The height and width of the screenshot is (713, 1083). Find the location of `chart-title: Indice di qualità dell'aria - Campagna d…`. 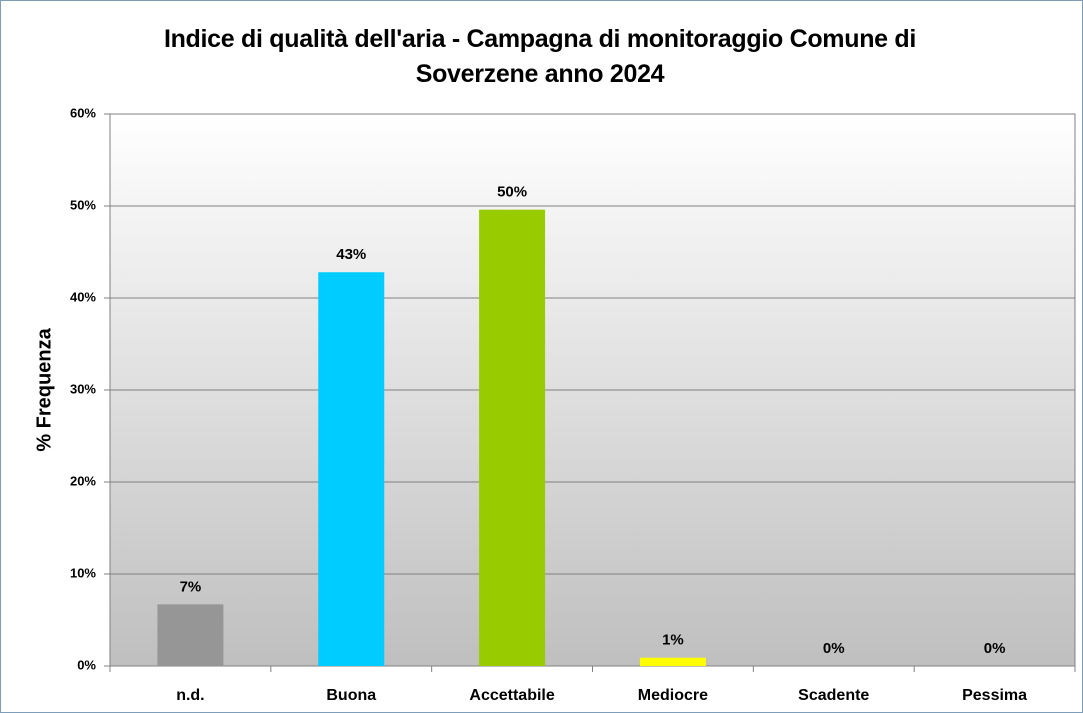

chart-title: Indice di qualità dell'aria - Campagna d… is located at coordinates (540, 56).